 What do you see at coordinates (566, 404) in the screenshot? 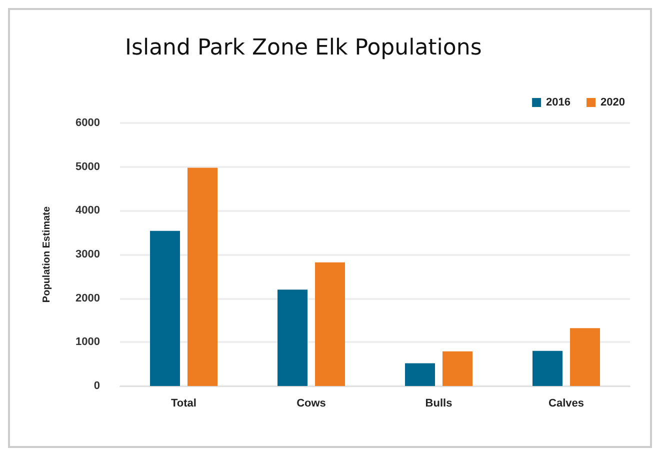
I see `x-tick-label: Calves` at bounding box center [566, 404].